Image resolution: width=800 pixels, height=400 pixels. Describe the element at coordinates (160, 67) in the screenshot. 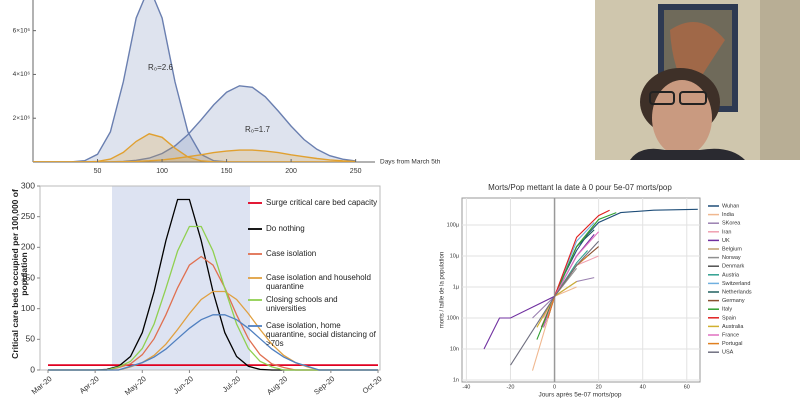

I see `annotation: R₀=2.6` at that location.